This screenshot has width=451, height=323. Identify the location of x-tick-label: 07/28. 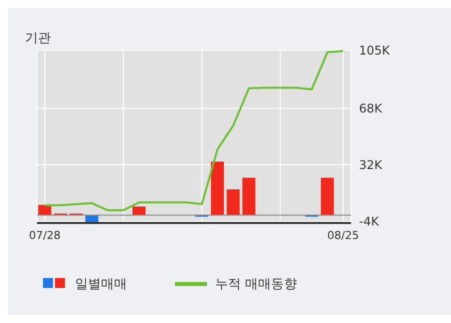
(45, 235).